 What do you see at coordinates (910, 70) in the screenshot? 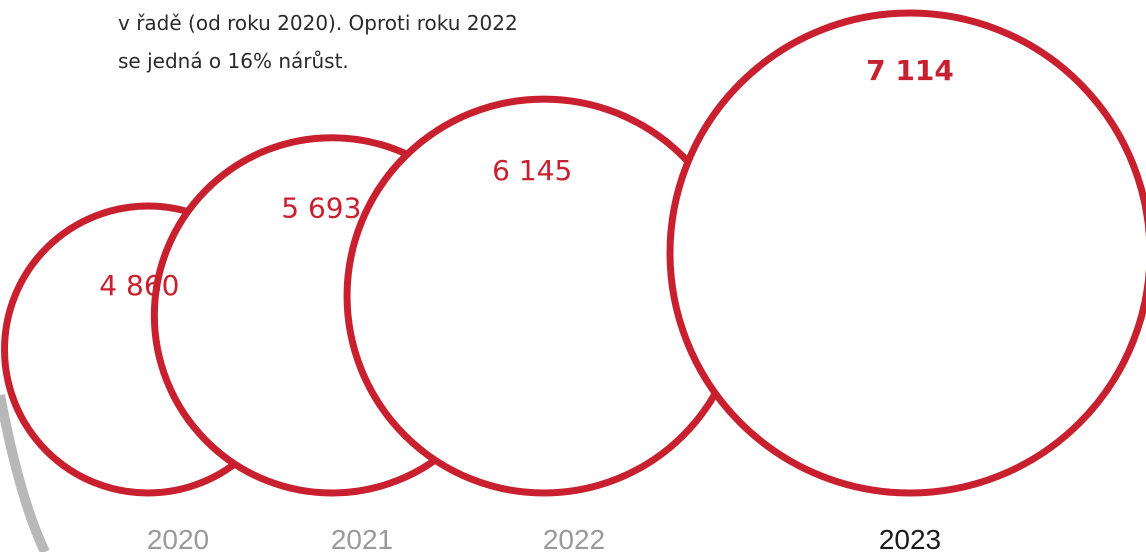
I see `value-label-2023: 7 114` at bounding box center [910, 70].